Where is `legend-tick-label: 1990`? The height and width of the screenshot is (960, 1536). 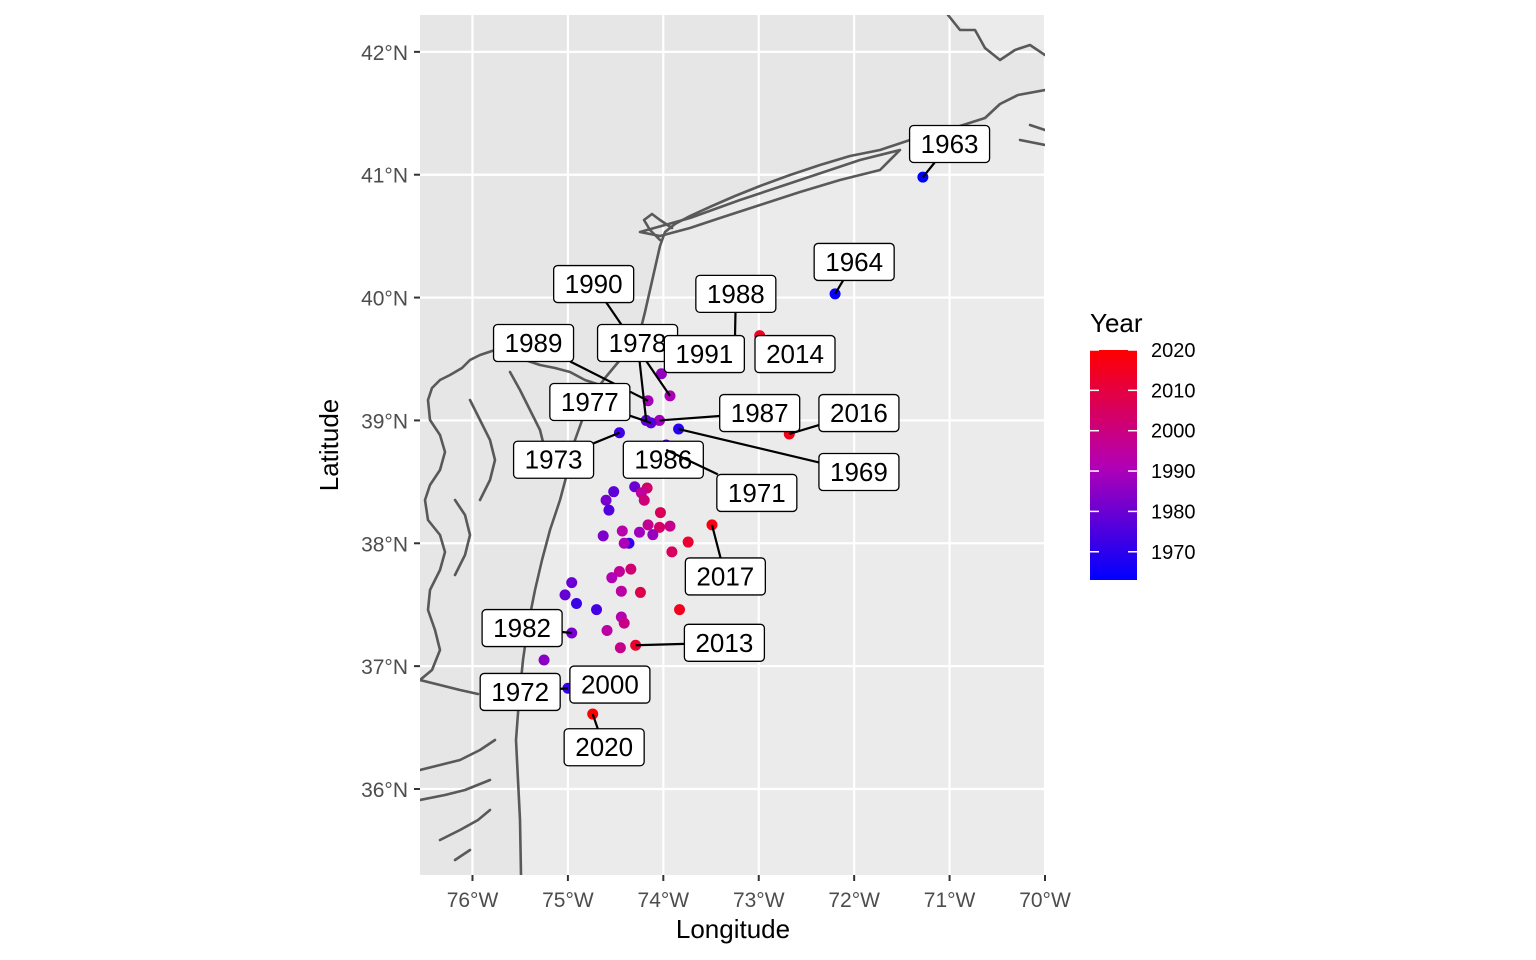
legend-tick-label: 1990 is located at coordinates (1173, 472).